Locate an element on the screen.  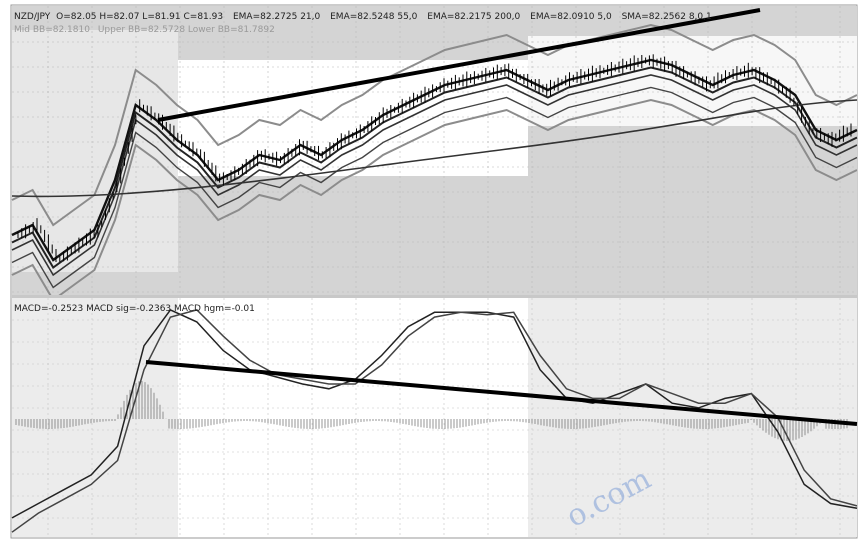
price-symbol: NZD/JPY is located at coordinates (32, 17).